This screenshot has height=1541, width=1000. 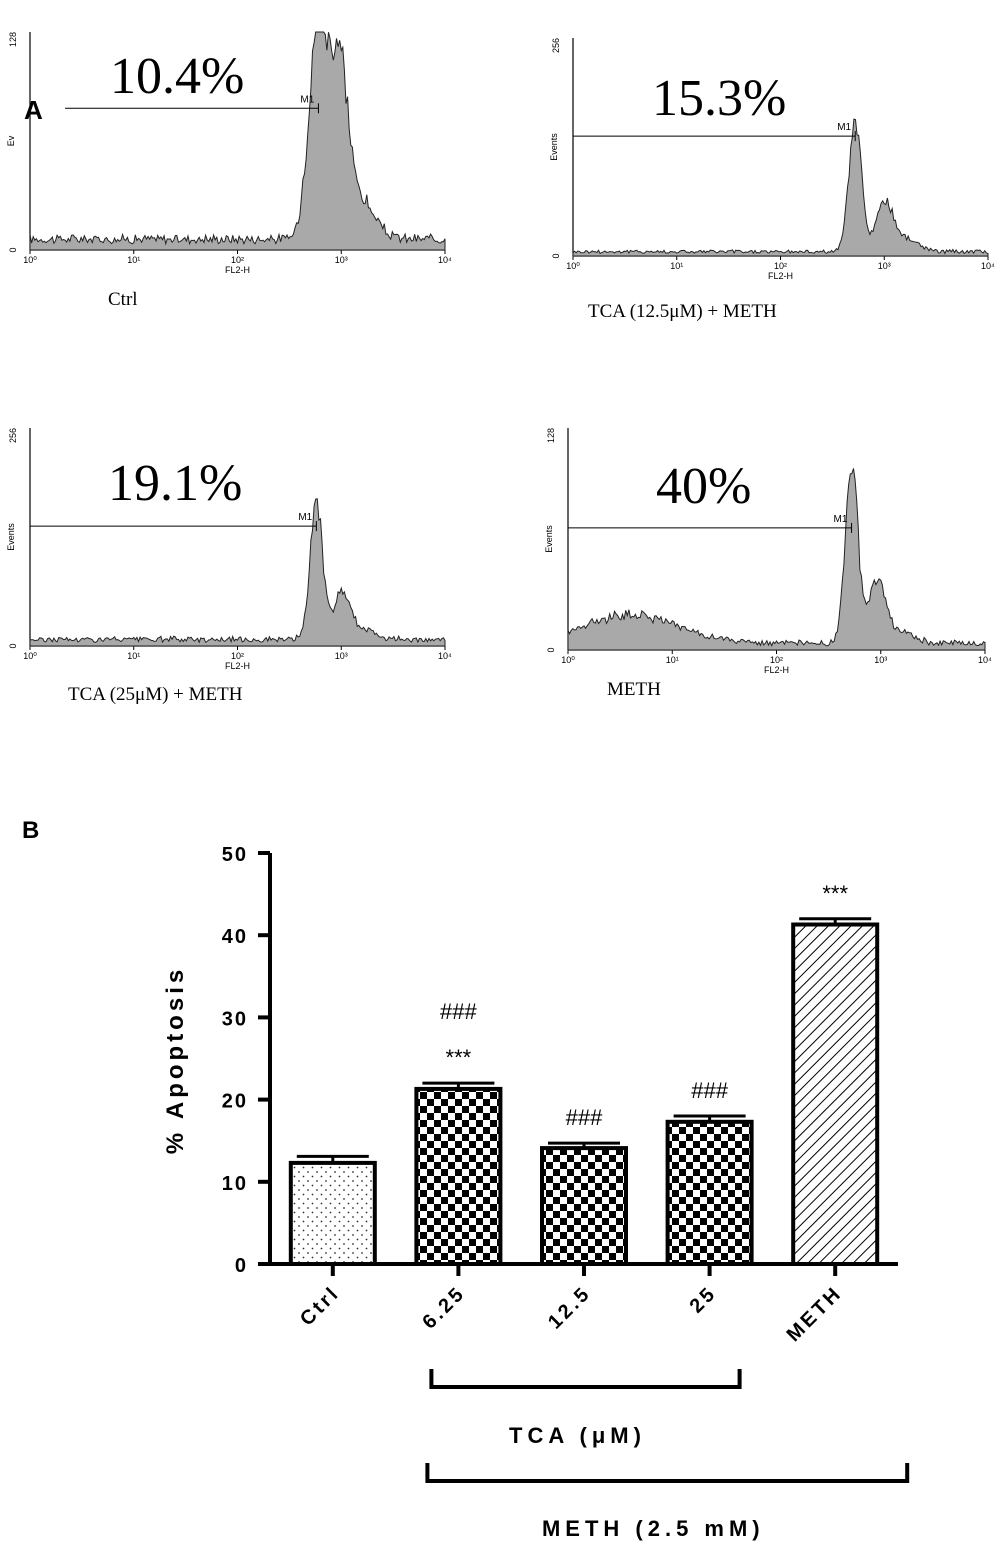 What do you see at coordinates (241, 1266) in the screenshot?
I see `y-tick-label: 0` at bounding box center [241, 1266].